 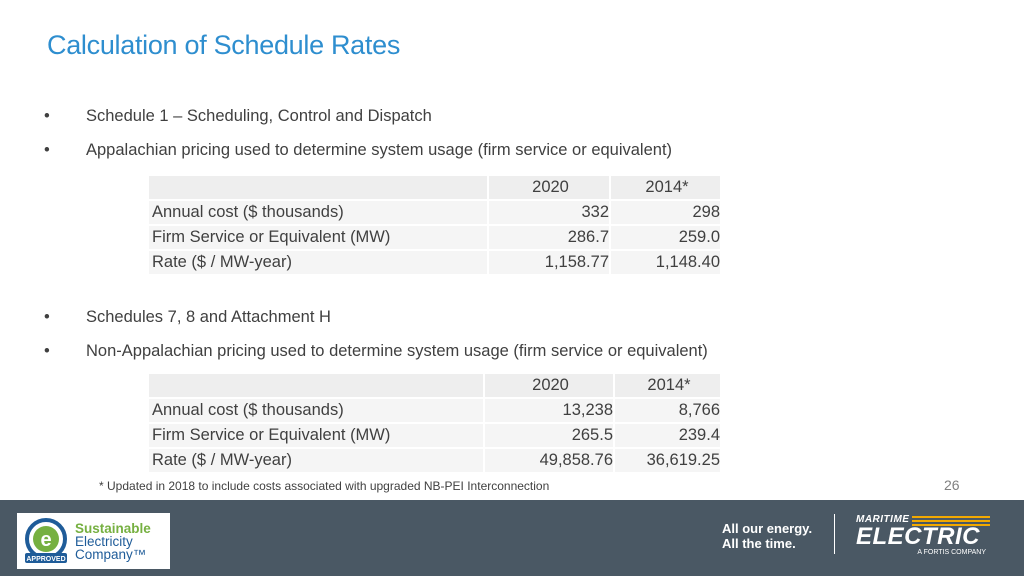 I want to click on maritime-electric-logo: MARITIME ELECTRIC A FORTIS COMPANY, so click(x=926, y=537).